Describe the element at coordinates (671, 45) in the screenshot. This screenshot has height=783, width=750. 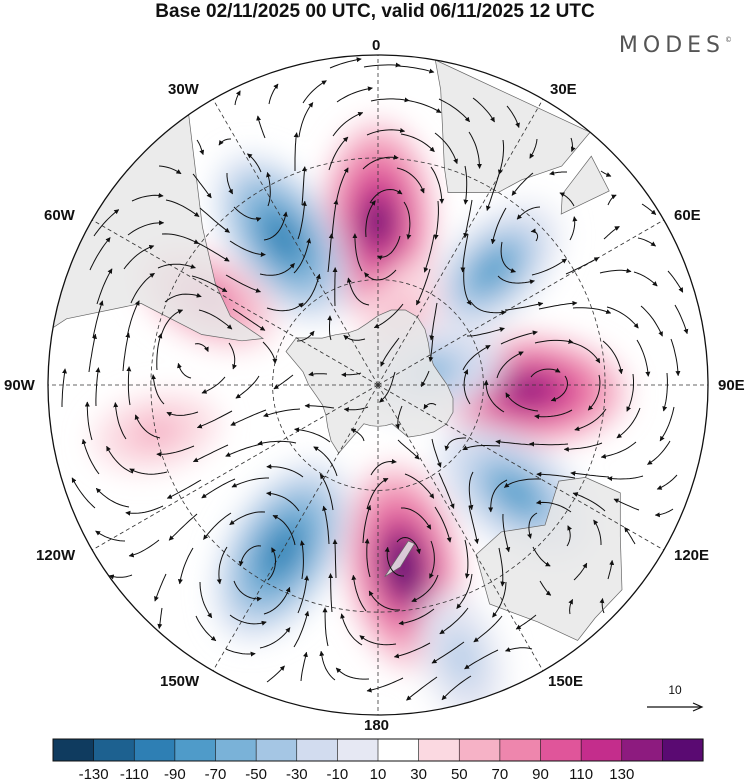
I see `brand-name: MODES` at that location.